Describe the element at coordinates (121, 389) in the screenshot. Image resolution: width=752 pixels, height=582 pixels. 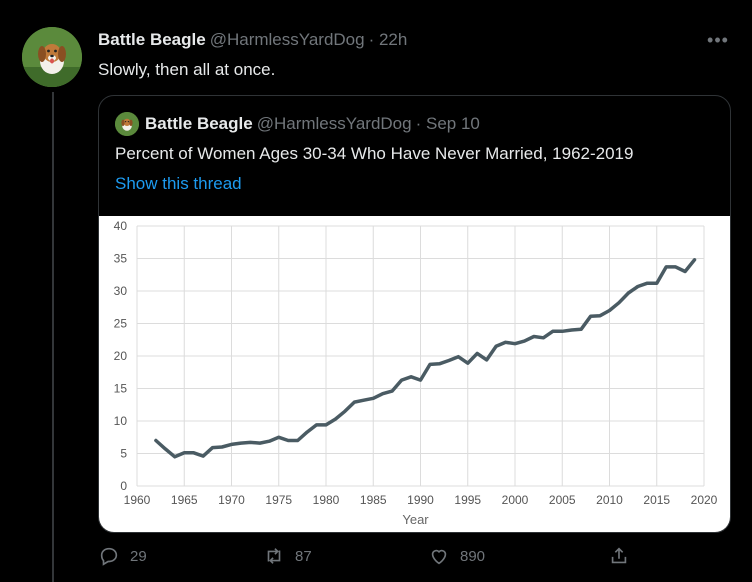
I see `y-tick-label: 15` at that location.